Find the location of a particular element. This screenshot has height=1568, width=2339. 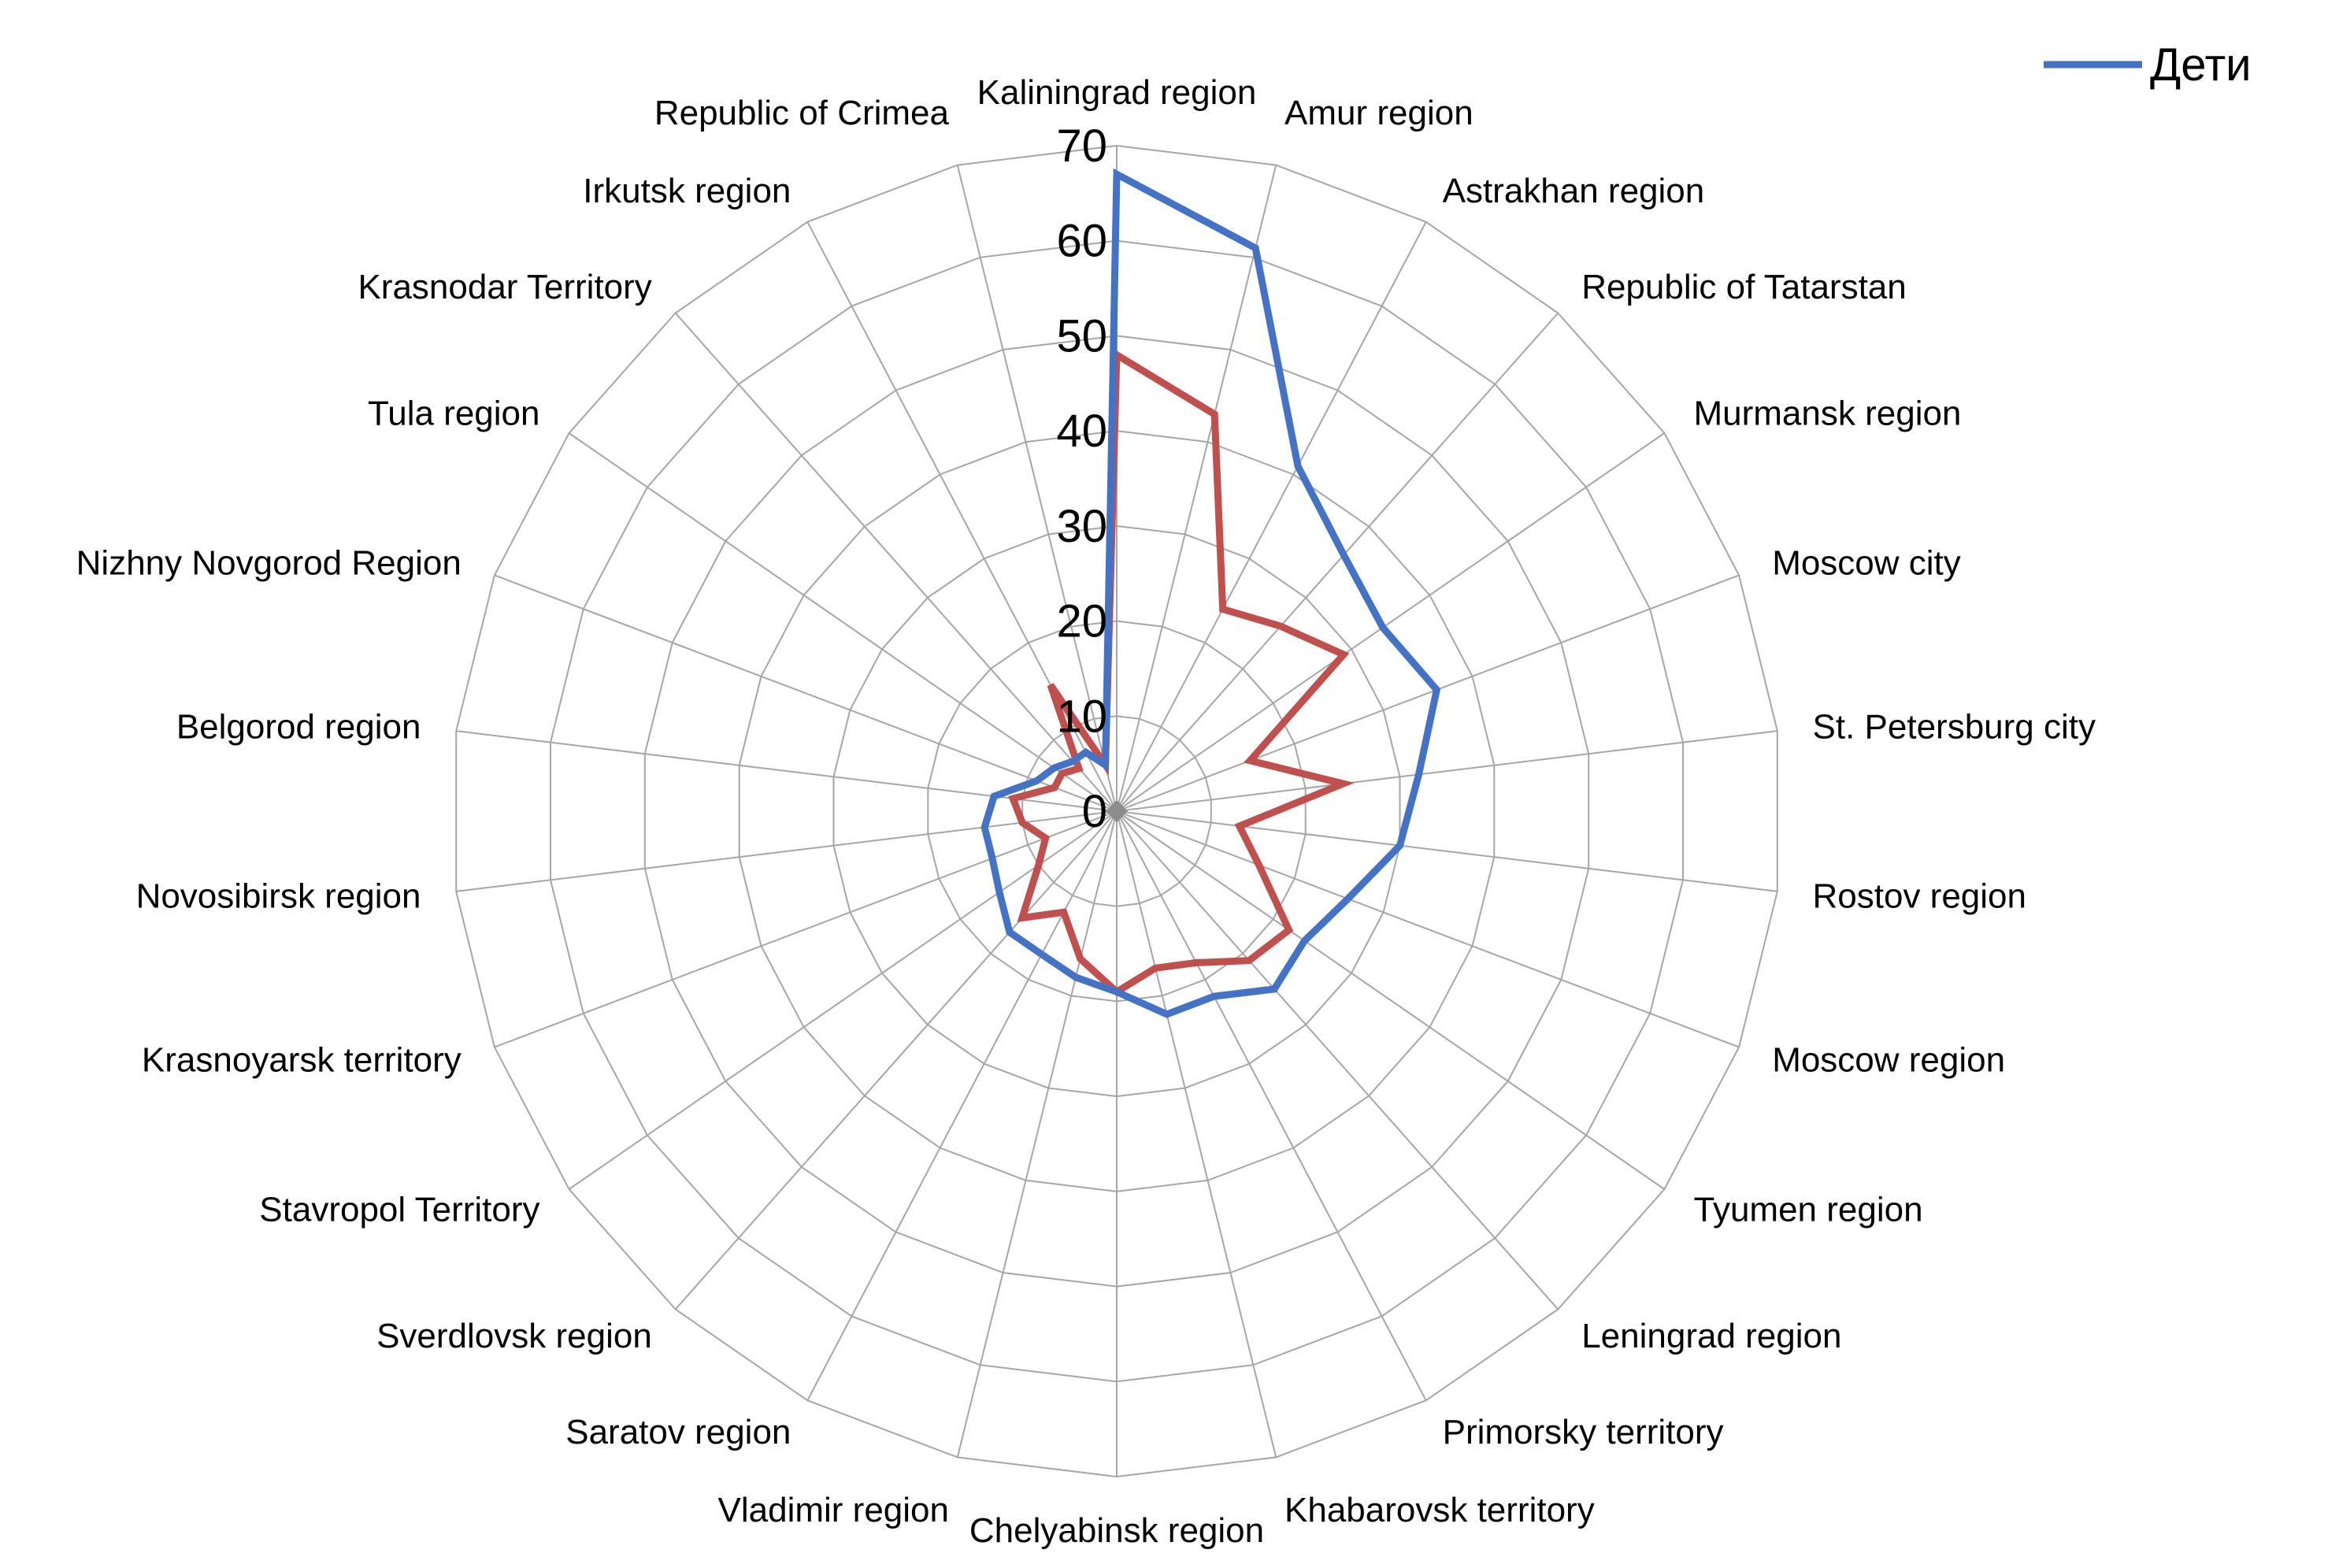

category-label: Stavropol Territory is located at coordinates (399, 1210).